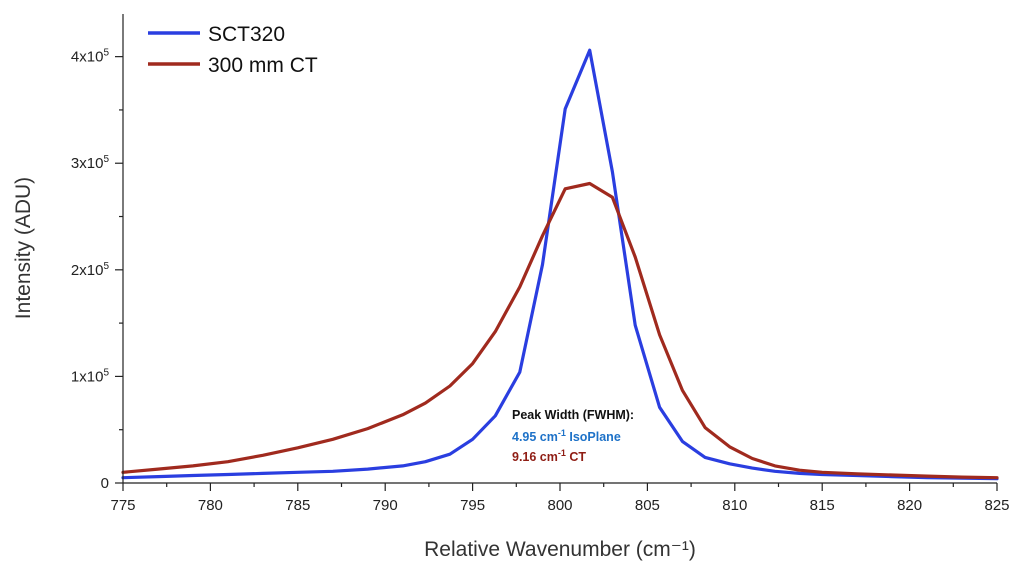  I want to click on x-tick-label: 825, so click(996, 505).